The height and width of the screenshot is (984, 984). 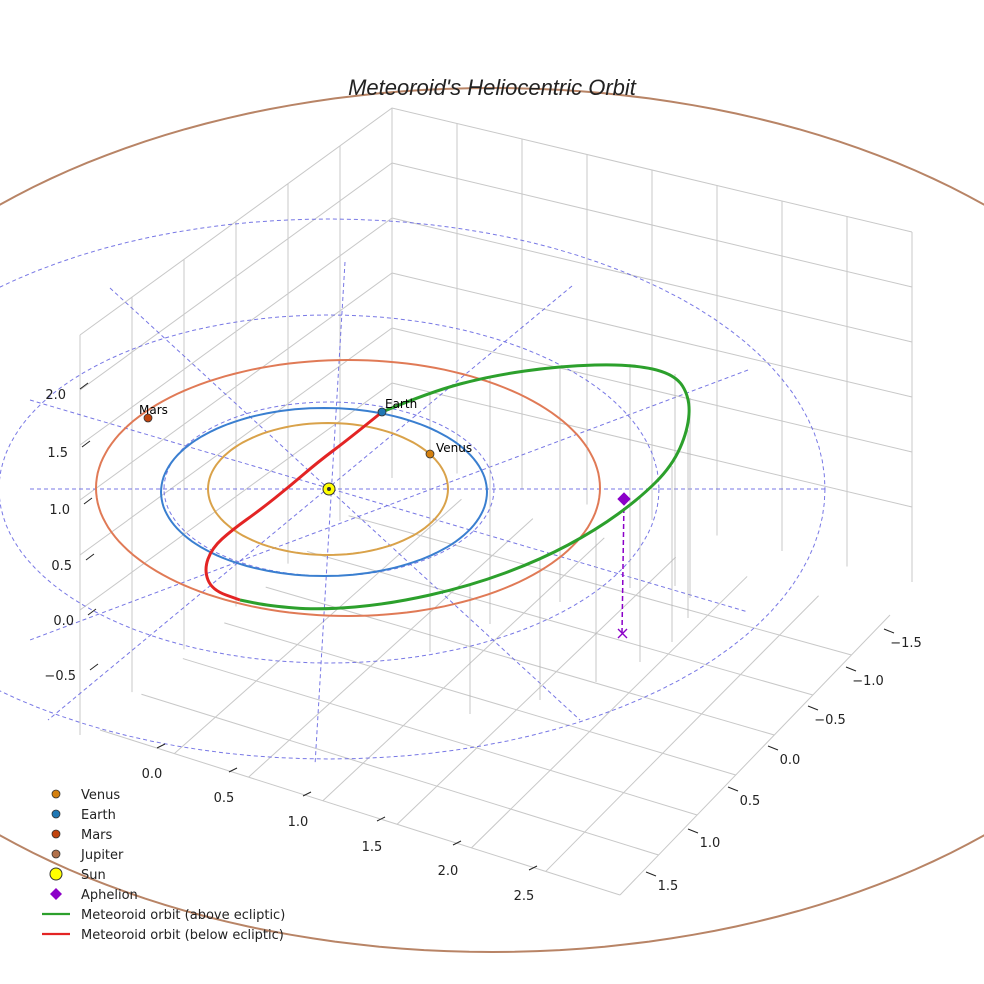 What do you see at coordinates (63, 621) in the screenshot?
I see `z-axis-tick-label: 0.0` at bounding box center [63, 621].